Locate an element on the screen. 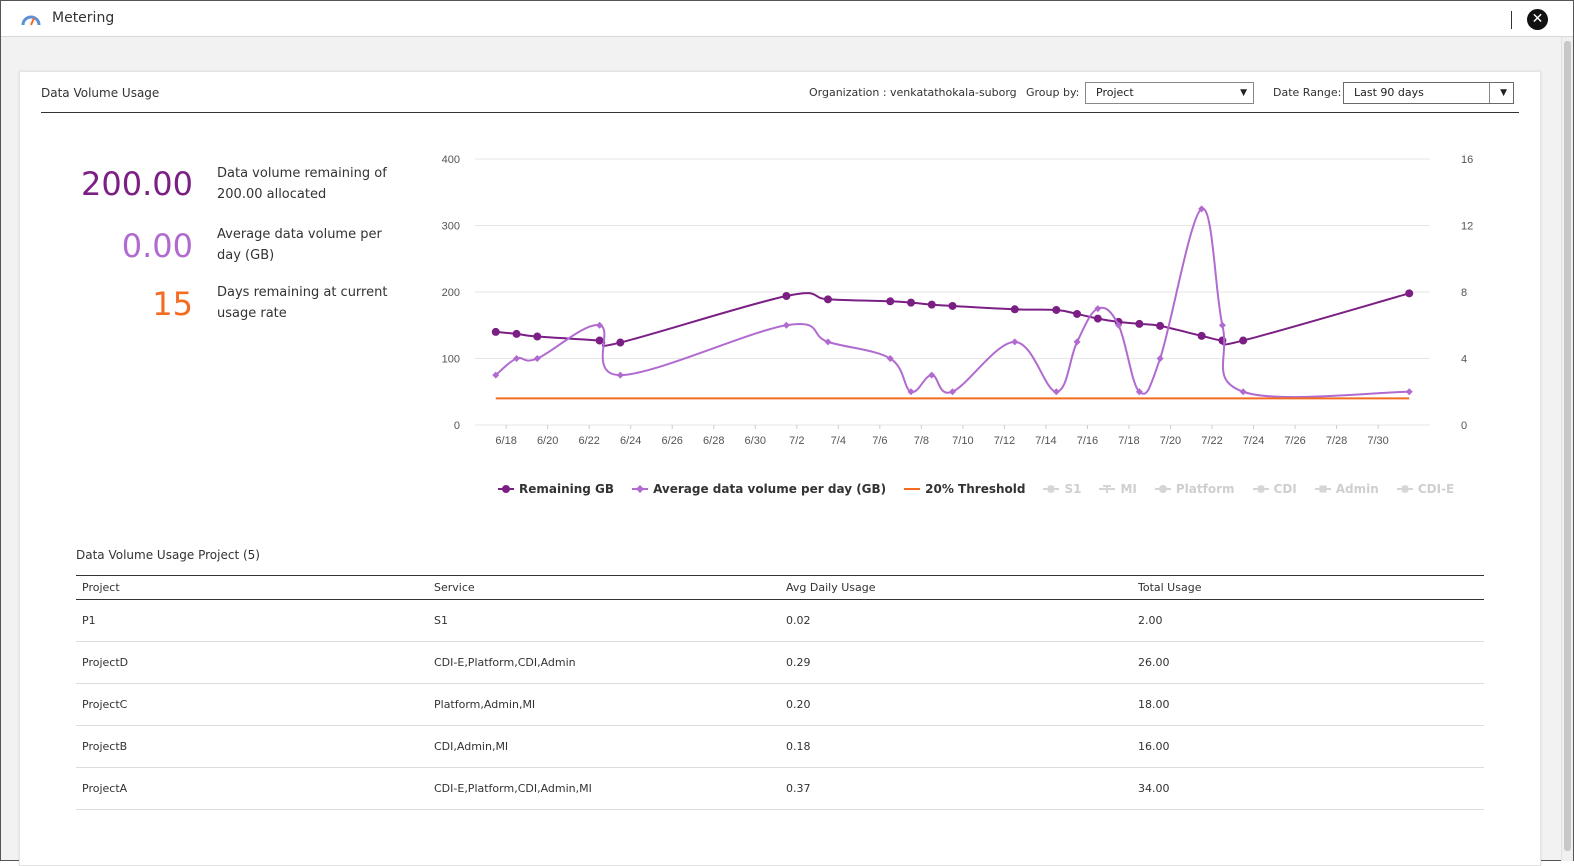 This screenshot has height=866, width=1574. legend-item: Remaining GB is located at coordinates (556, 489).